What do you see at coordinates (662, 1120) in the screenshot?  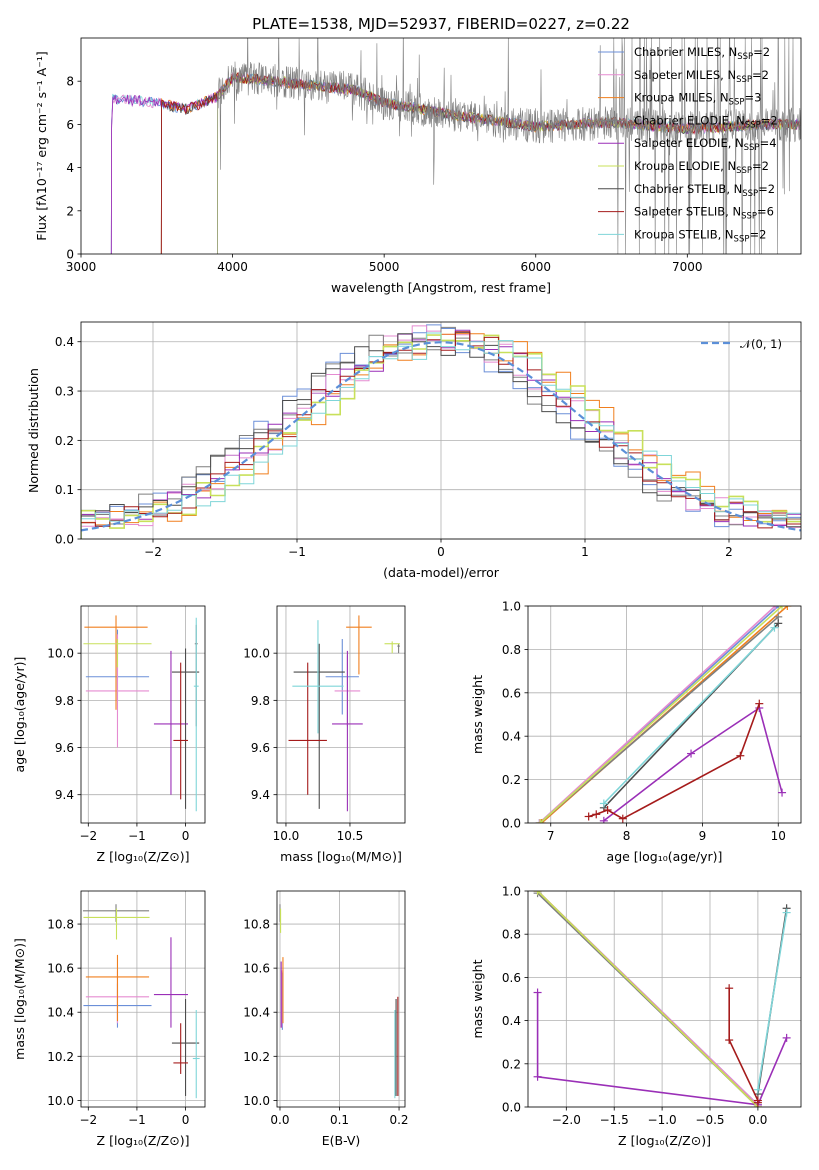 I see `x-tick-label: −1.0` at bounding box center [662, 1120].